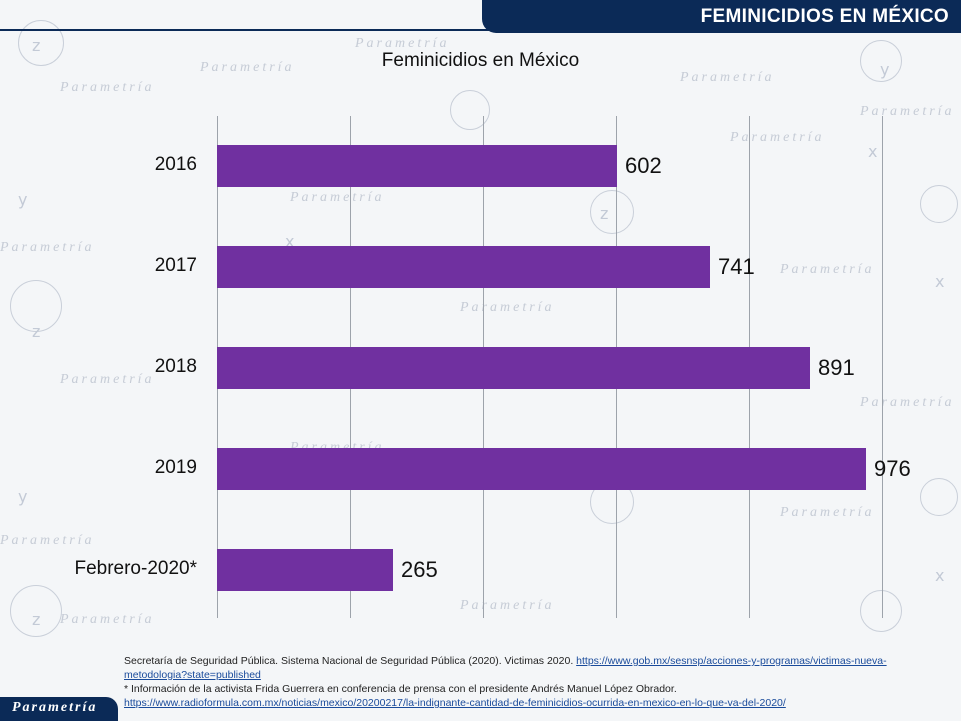  Describe the element at coordinates (419, 569) in the screenshot. I see `data-label: 265` at that location.